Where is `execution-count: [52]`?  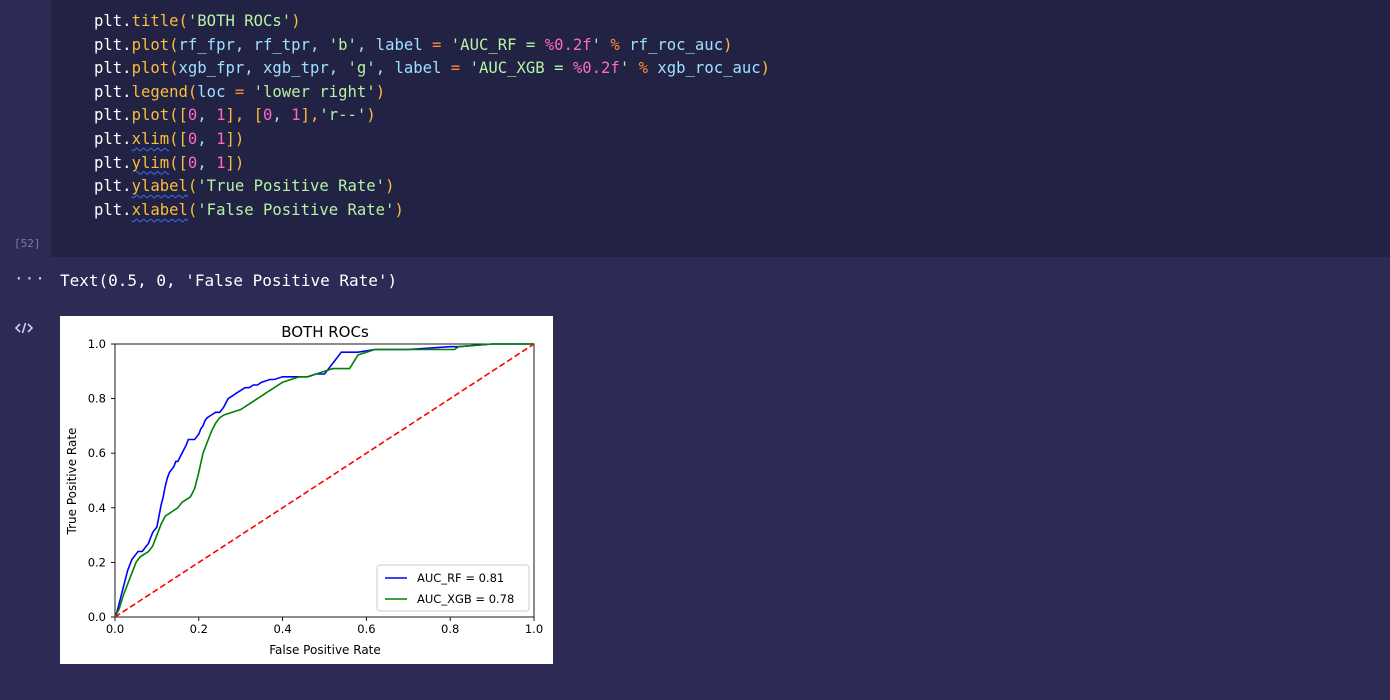 execution-count: [52] is located at coordinates (27, 243).